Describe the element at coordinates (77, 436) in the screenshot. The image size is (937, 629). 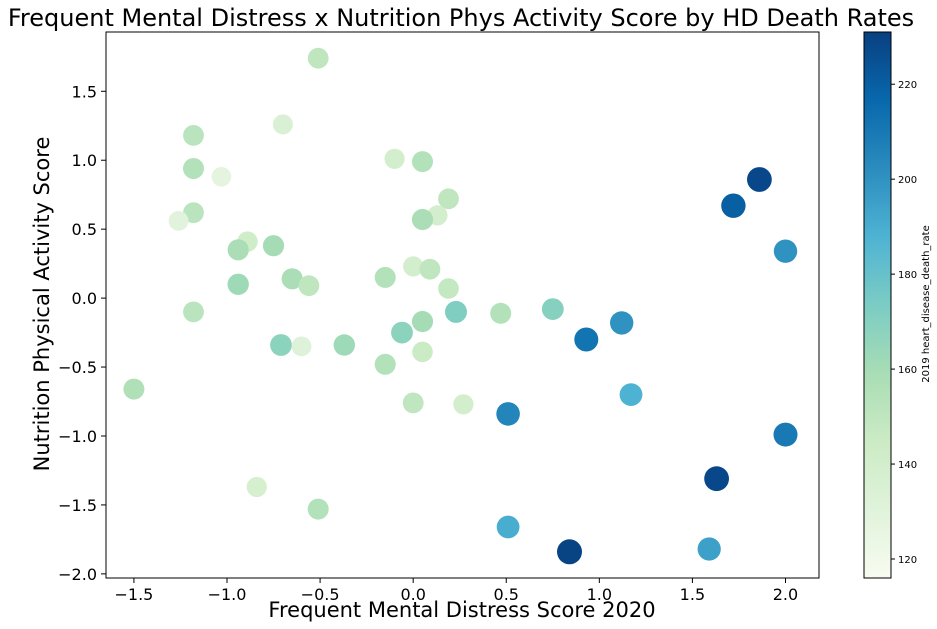
I see `y-tick-label: −1.0` at that location.